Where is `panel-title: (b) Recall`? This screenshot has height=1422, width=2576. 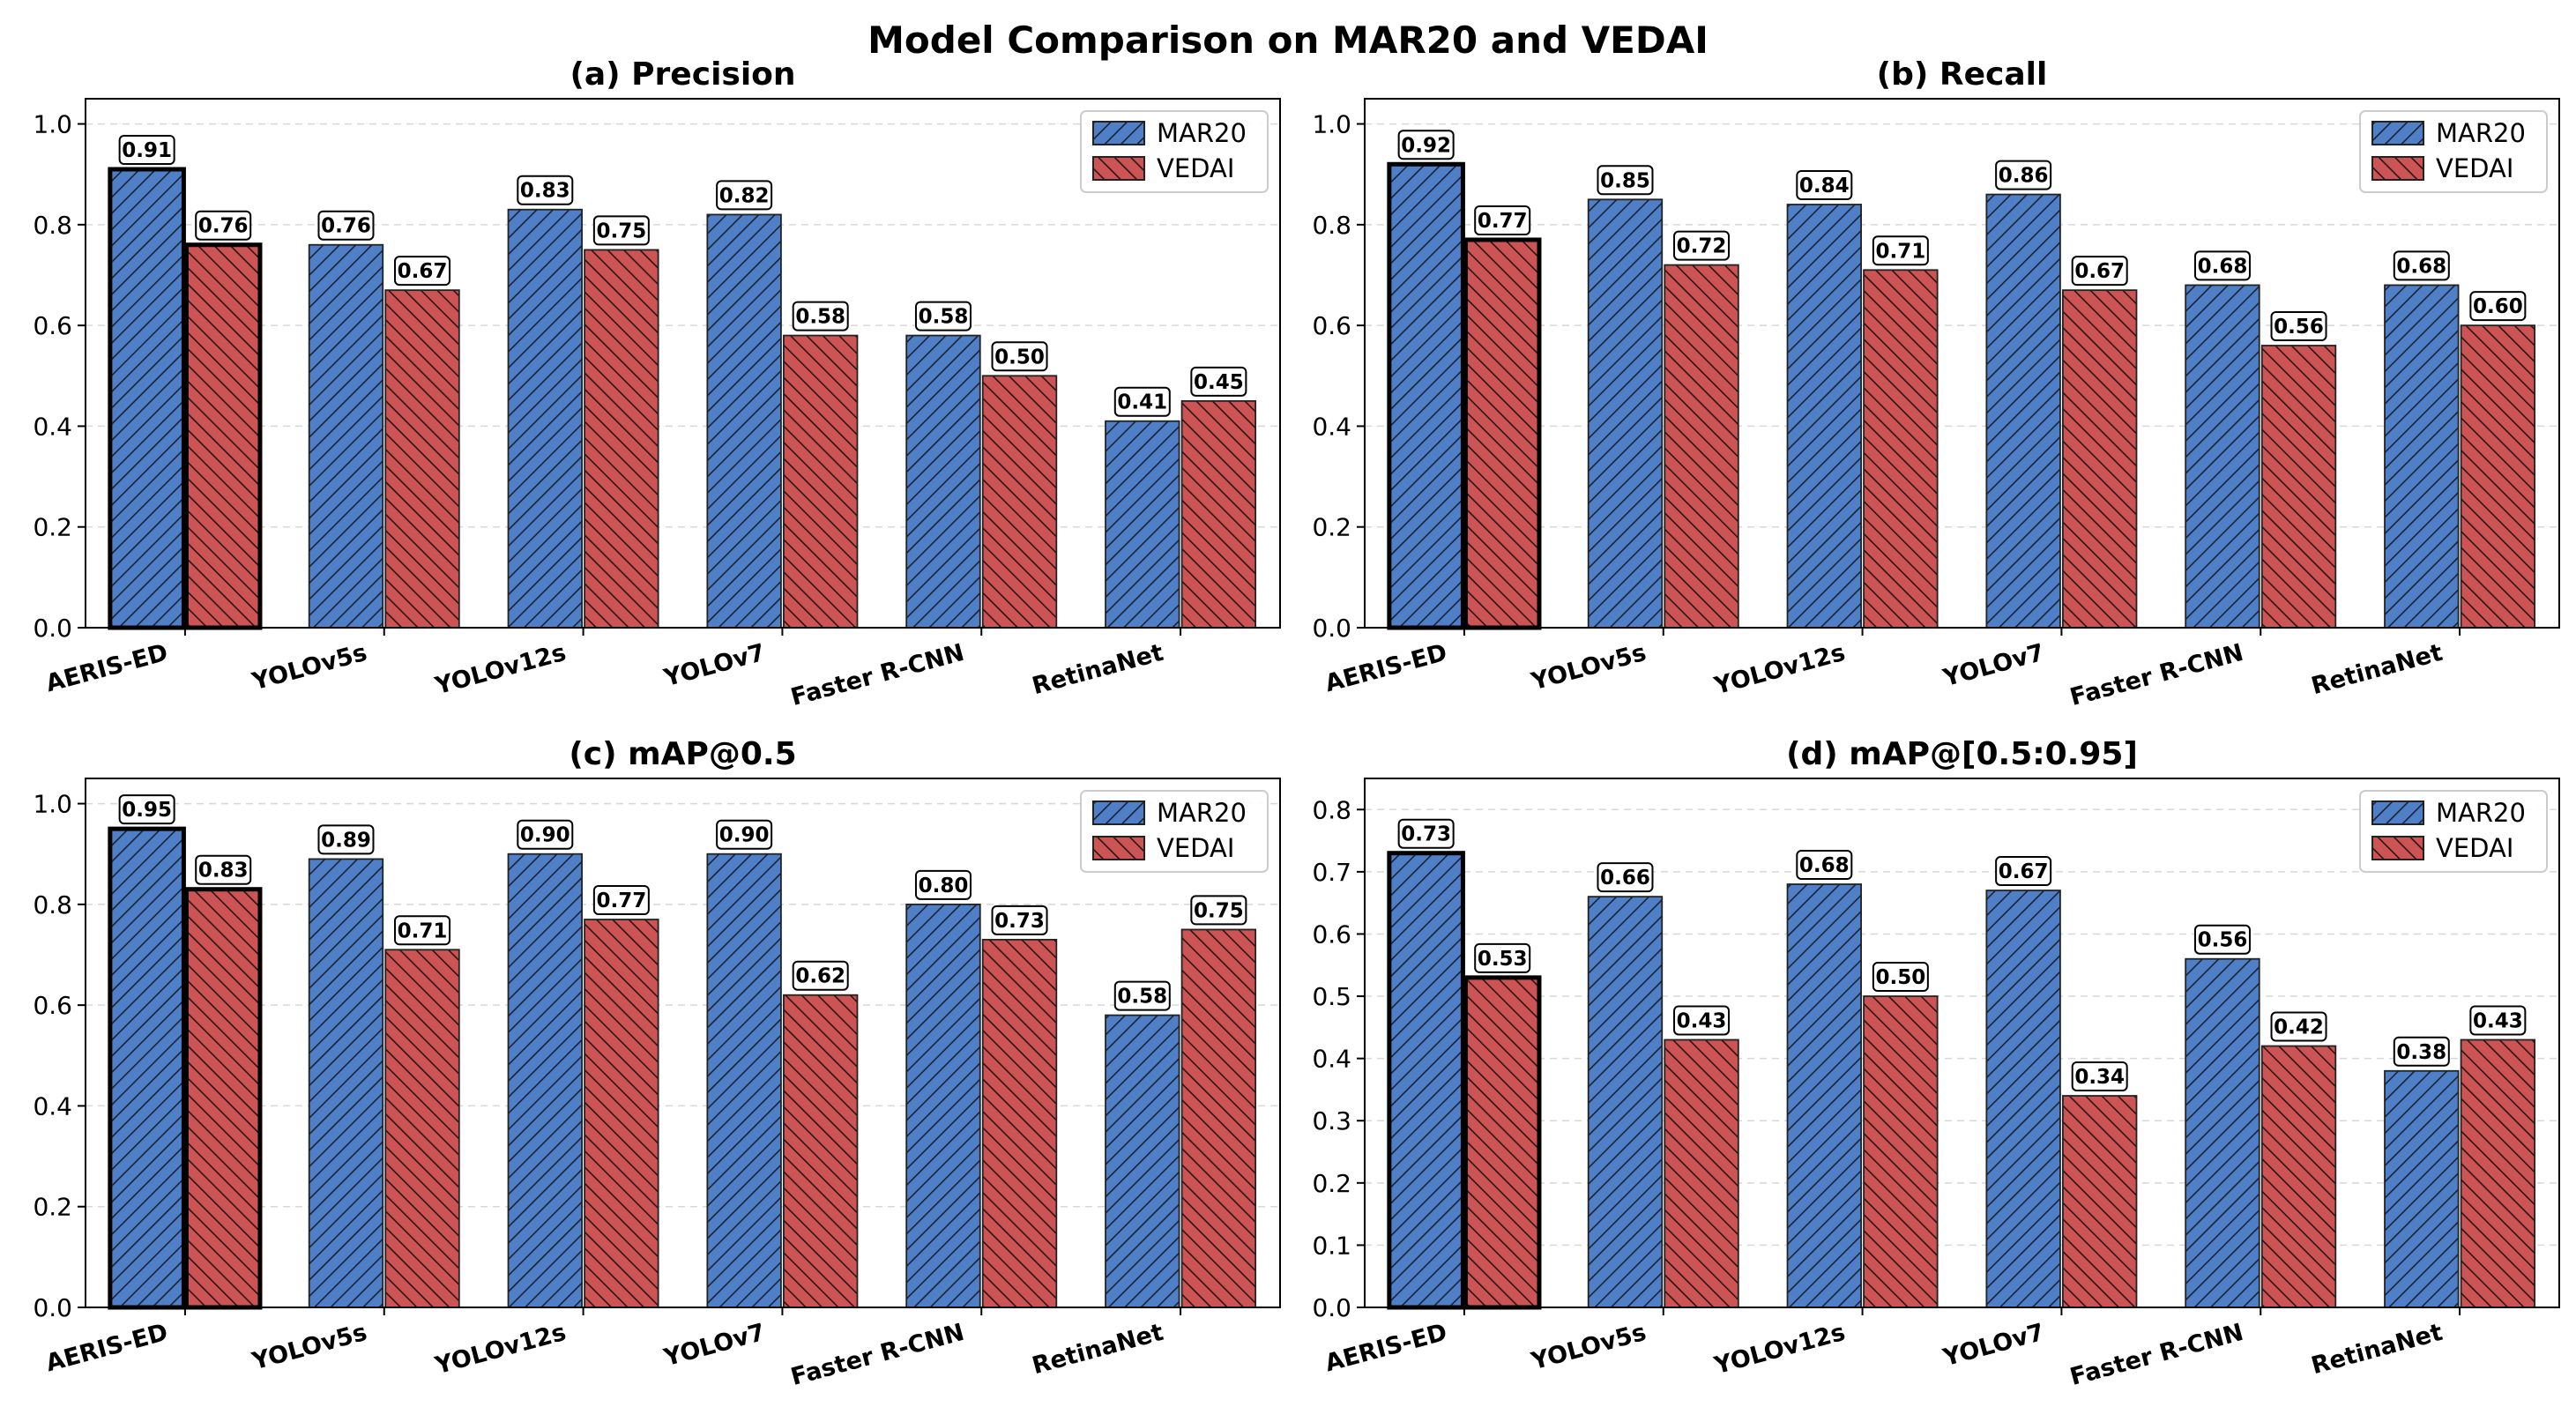
panel-title: (b) Recall is located at coordinates (1962, 75).